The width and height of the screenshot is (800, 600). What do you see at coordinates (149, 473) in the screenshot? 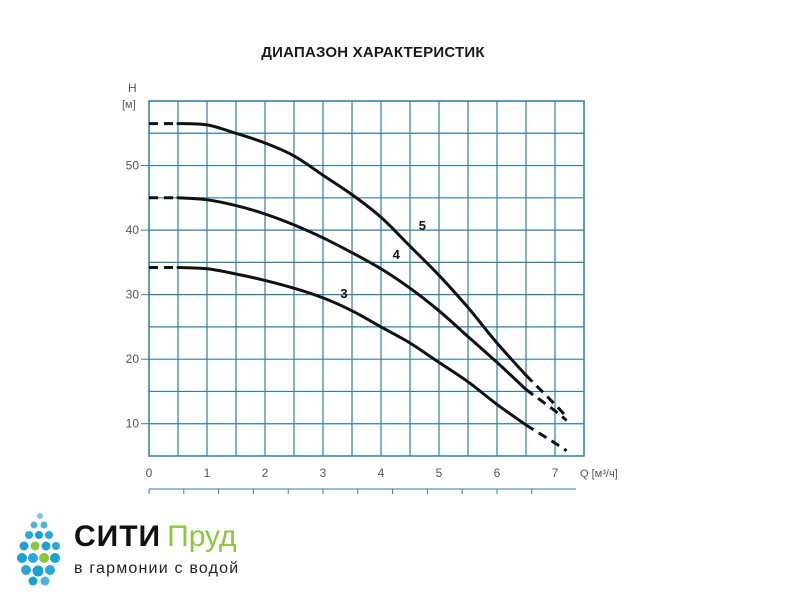
I see `x-tick-label: 0` at bounding box center [149, 473].